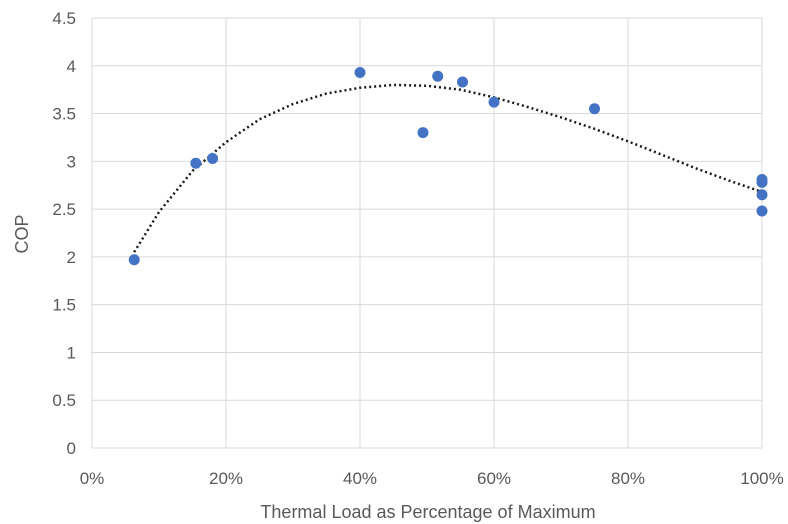 The width and height of the screenshot is (788, 524). I want to click on y-tick-label: 0, so click(71, 448).